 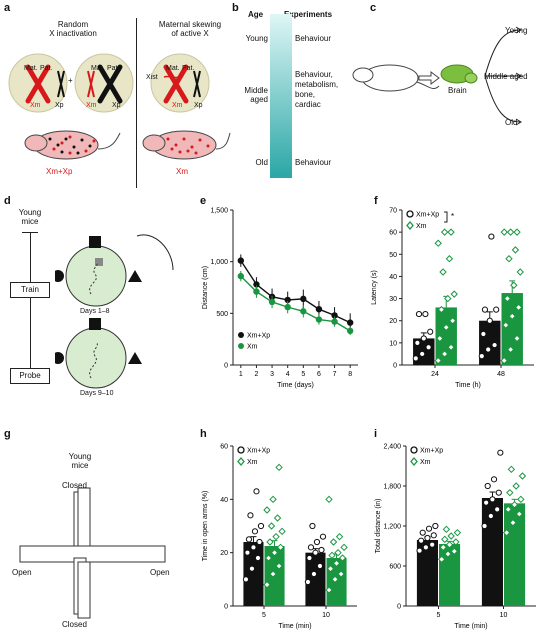 What do you see at coordinates (335, 374) in the screenshot?
I see `x-tick-label: 7` at bounding box center [335, 374].